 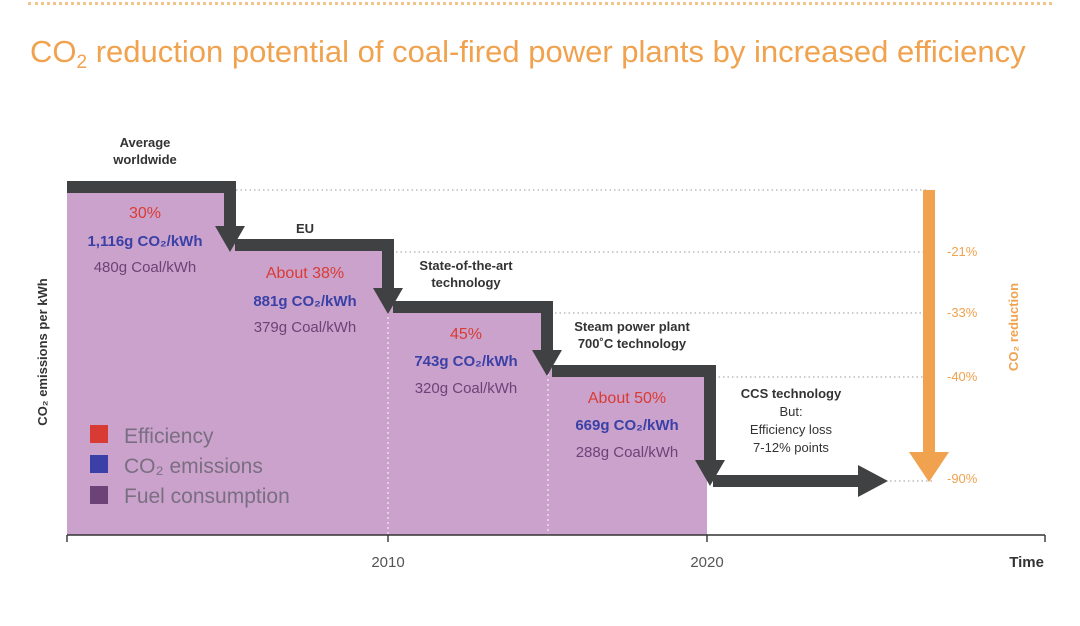 What do you see at coordinates (466, 274) in the screenshot?
I see `stage-label-state-of-the-art: State-of-the-art technology` at bounding box center [466, 274].